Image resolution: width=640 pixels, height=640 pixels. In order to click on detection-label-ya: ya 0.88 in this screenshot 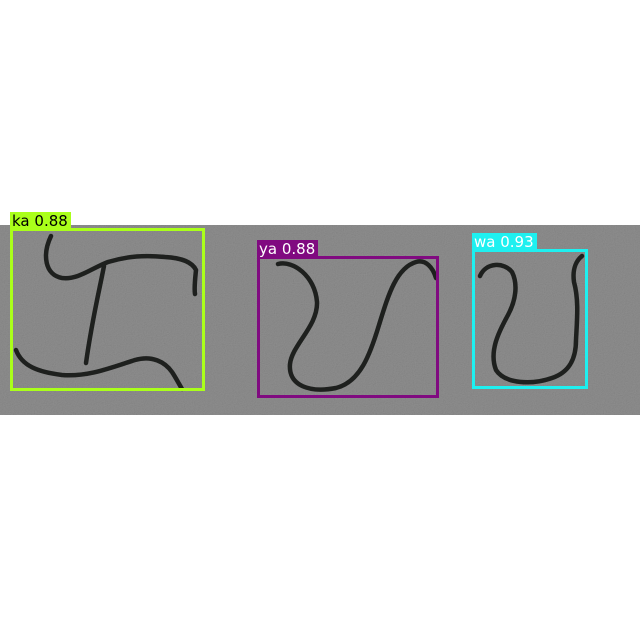, I will do `click(288, 249)`.